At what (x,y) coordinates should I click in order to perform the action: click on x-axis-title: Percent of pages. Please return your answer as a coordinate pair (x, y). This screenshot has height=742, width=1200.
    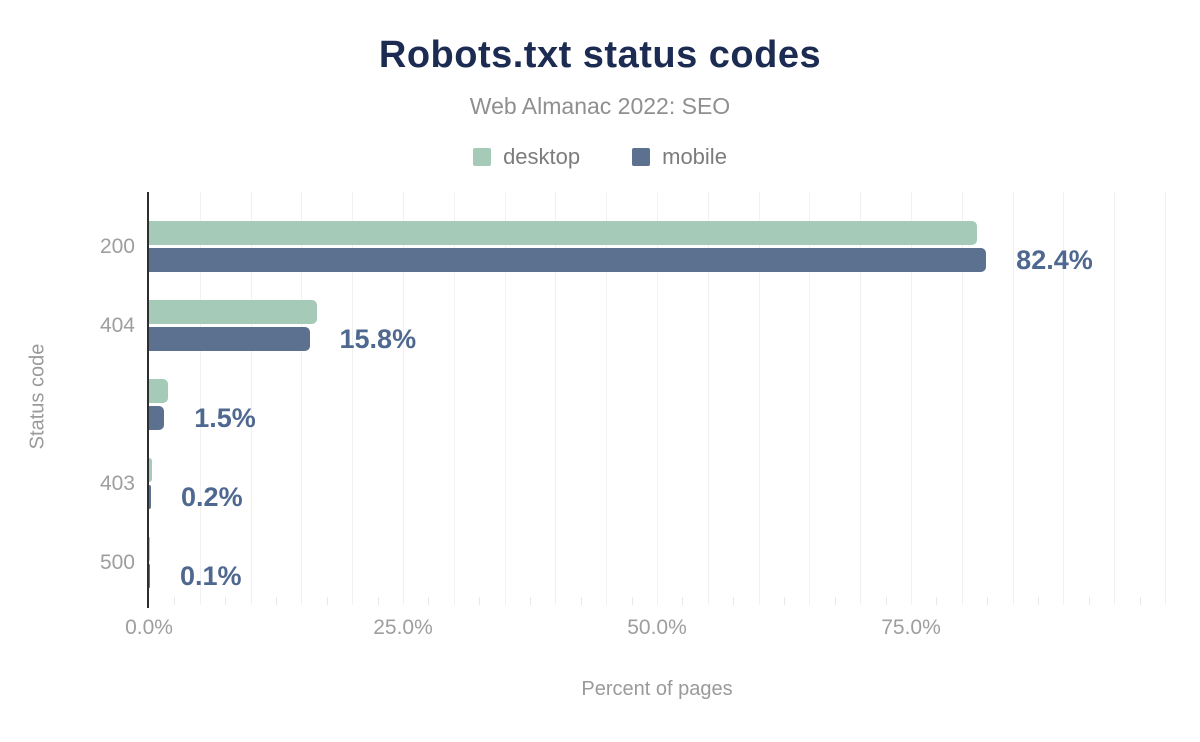
    Looking at the image, I should click on (657, 689).